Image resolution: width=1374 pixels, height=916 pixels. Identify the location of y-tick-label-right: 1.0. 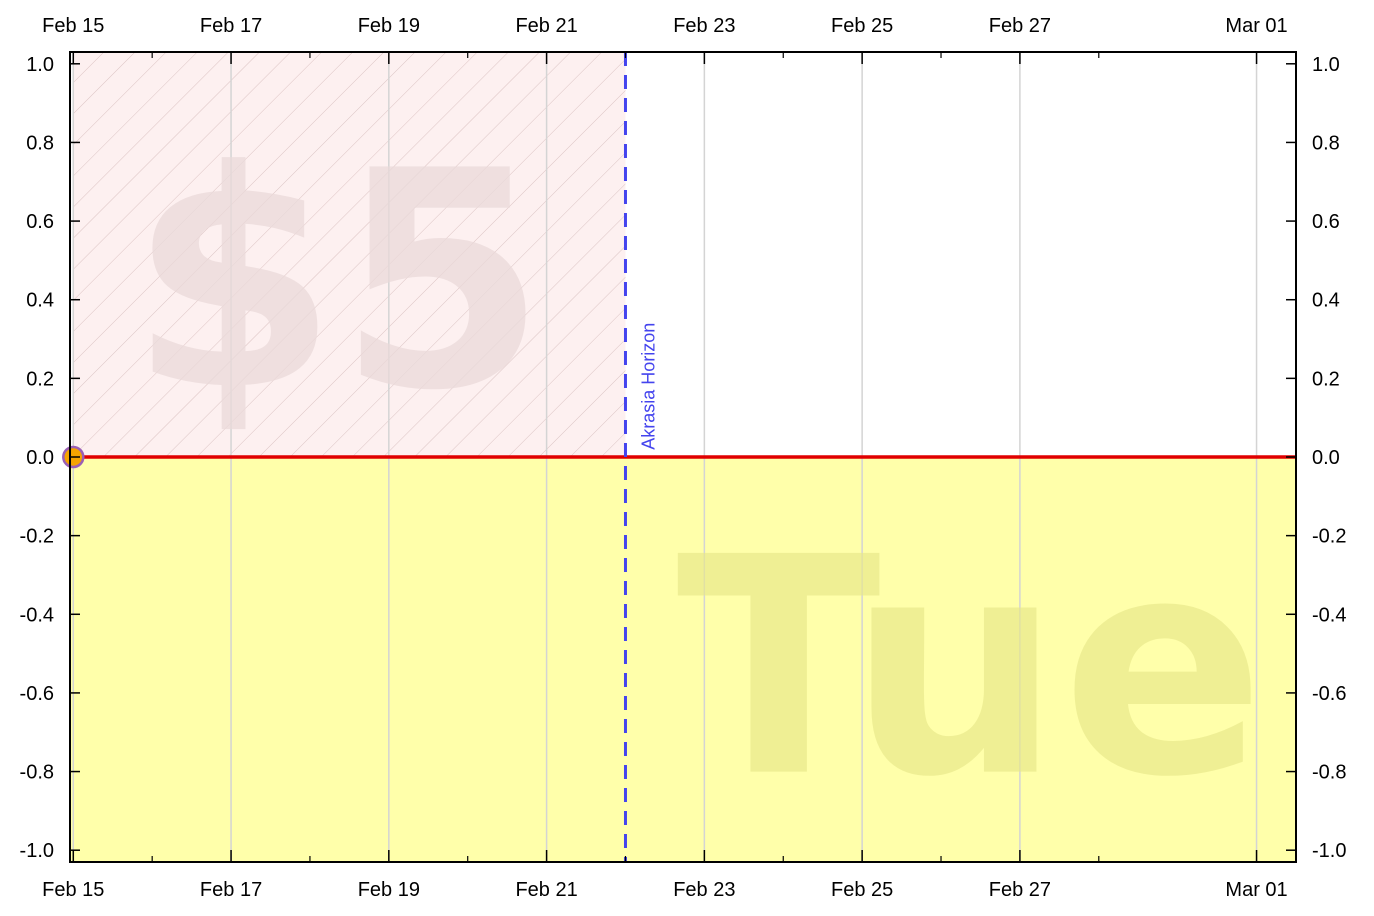
(1326, 65).